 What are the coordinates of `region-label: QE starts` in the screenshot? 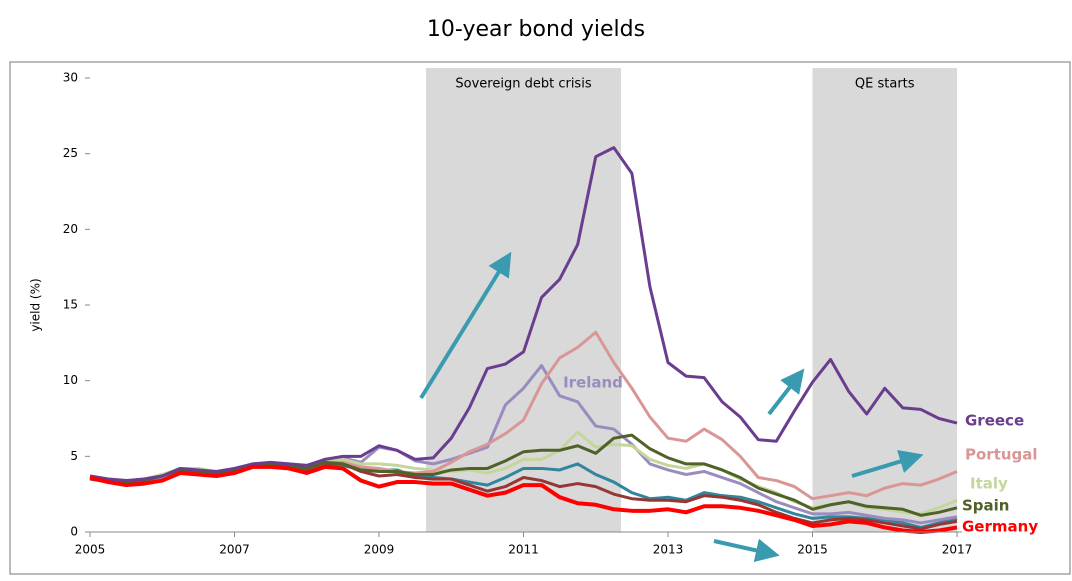 It's located at (885, 84).